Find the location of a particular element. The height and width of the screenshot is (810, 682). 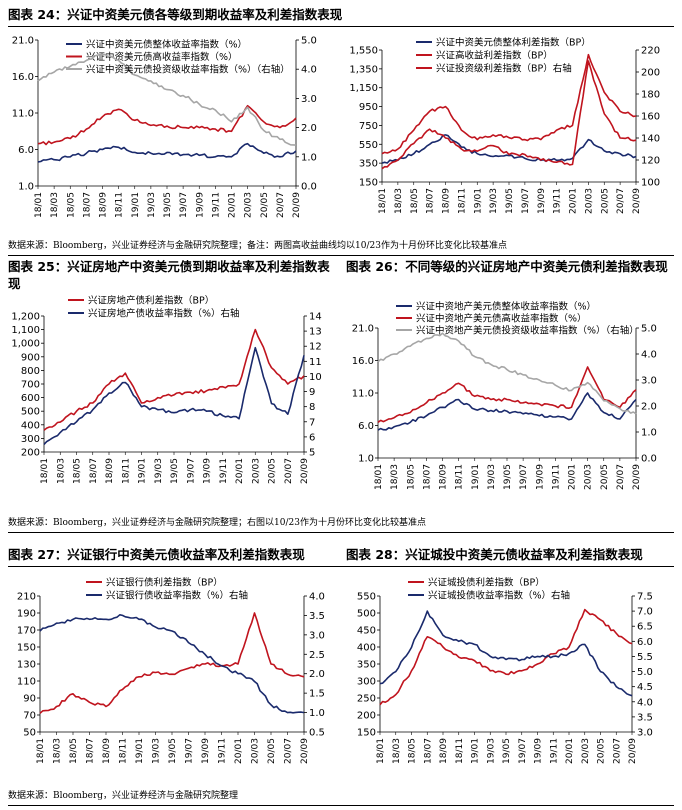

legend-label: 兴证银行债利差指数（BP） is located at coordinates (164, 583).